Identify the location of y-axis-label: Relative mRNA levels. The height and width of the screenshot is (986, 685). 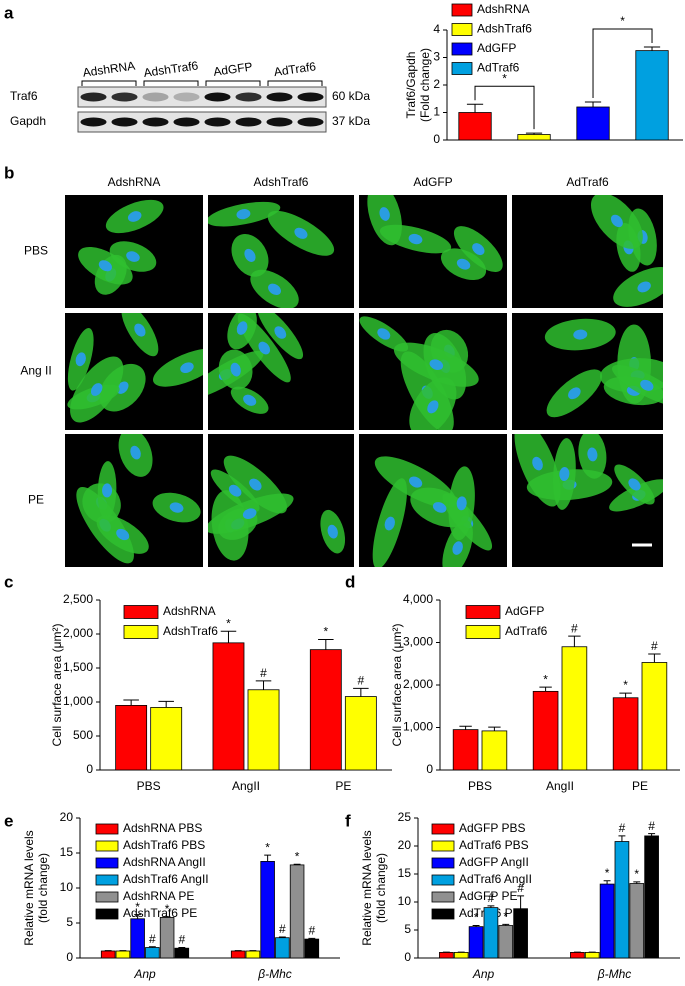
(367, 887).